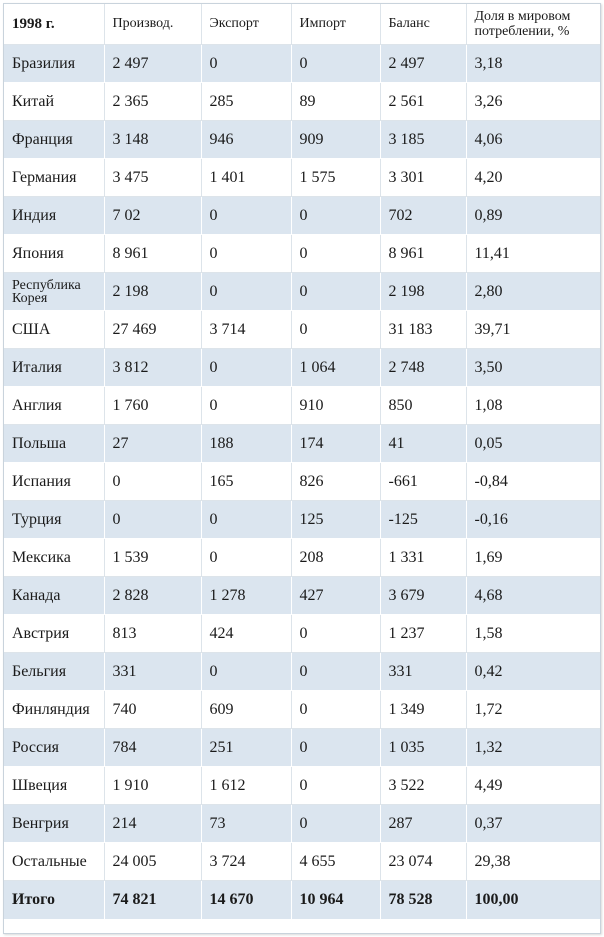  I want to click on world-share-cell: 11,41, so click(533, 253).